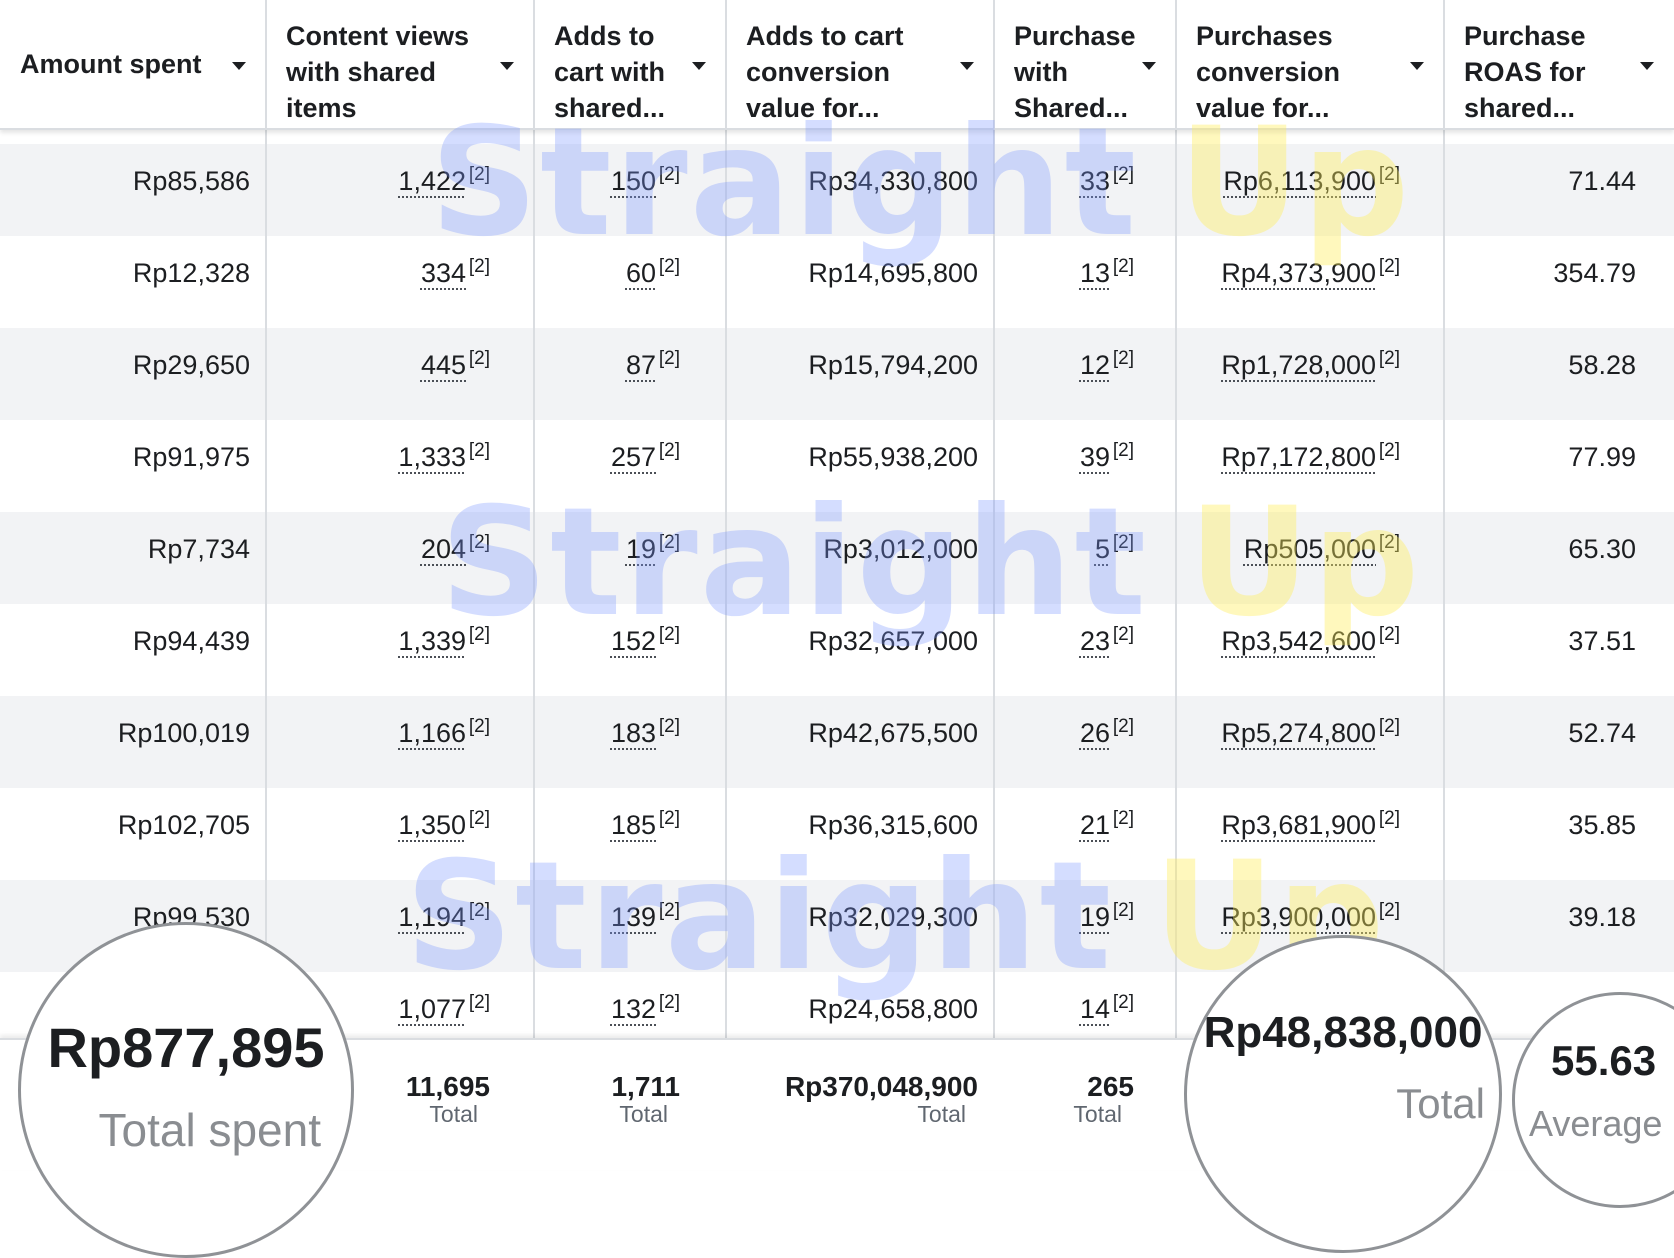 This screenshot has width=1674, height=1258. What do you see at coordinates (1298, 733) in the screenshot?
I see `cell-purchval: Rp5,274,800` at bounding box center [1298, 733].